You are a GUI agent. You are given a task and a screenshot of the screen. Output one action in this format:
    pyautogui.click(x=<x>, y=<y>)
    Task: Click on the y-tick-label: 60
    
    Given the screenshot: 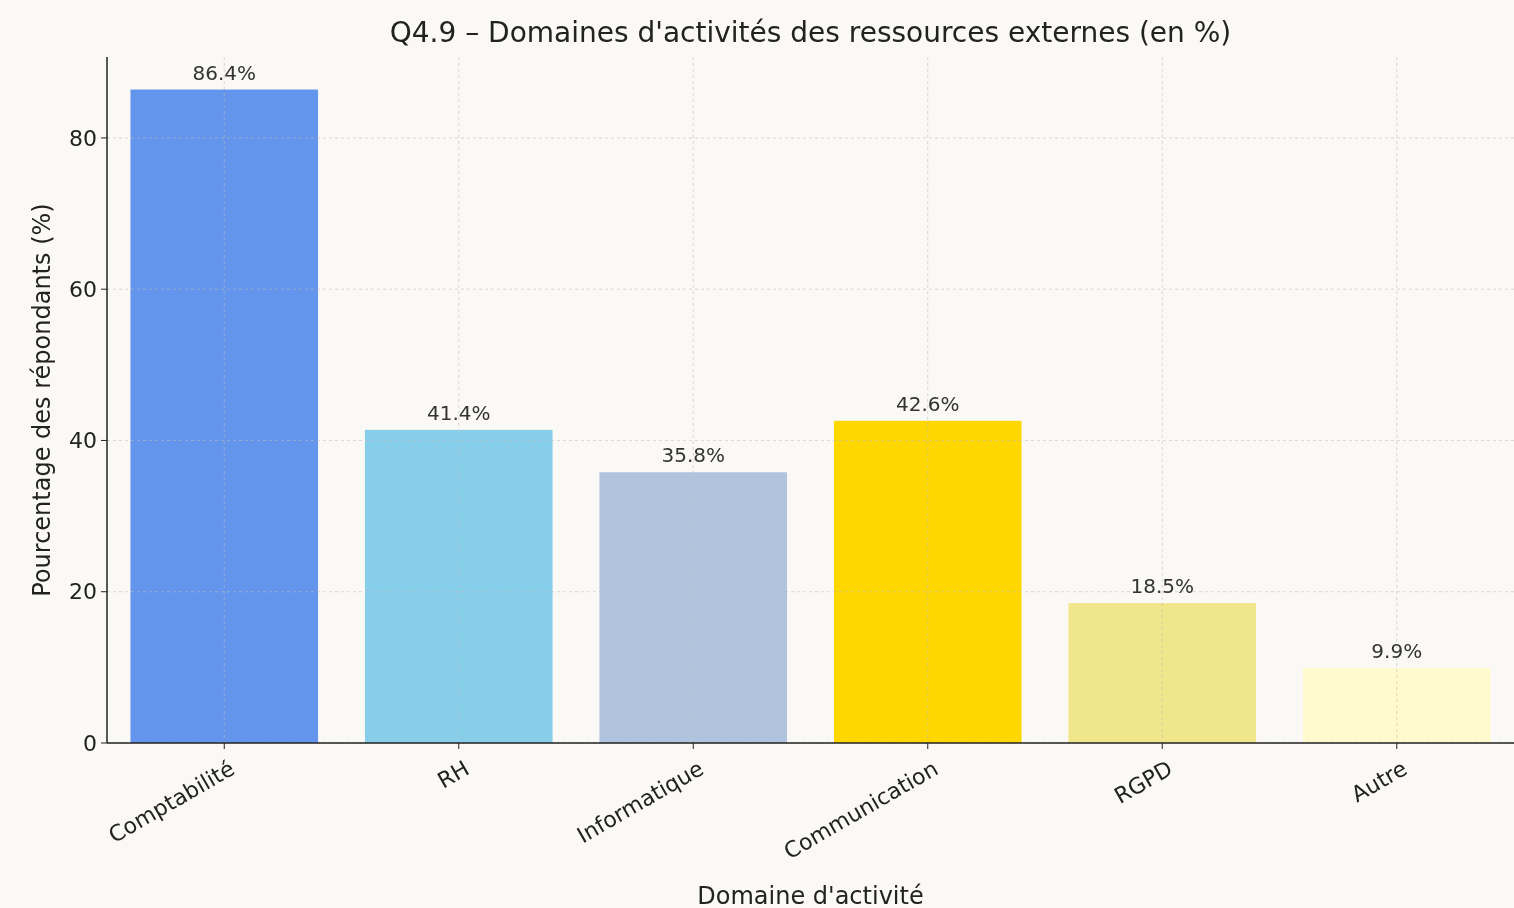 What is the action you would take?
    pyautogui.click(x=83, y=289)
    